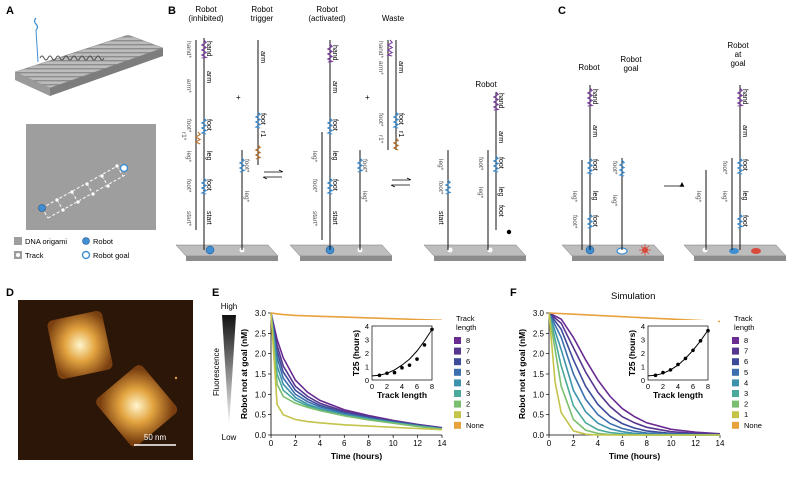 This screenshot has height=478, width=788. What do you see at coordinates (643, 340) in the screenshot?
I see `inset-y-tick-label: 3` at bounding box center [643, 340].